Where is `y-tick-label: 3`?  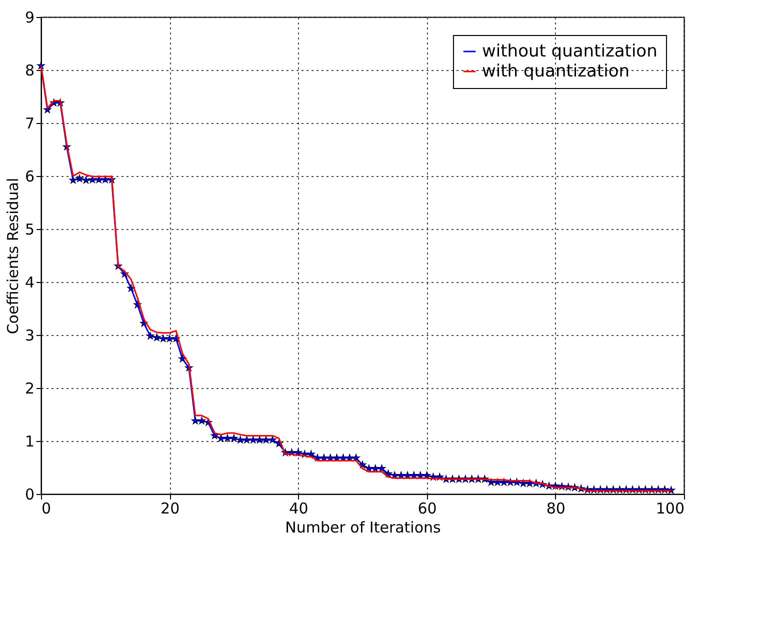
y-tick-label: 3 is located at coordinates (29, 335).